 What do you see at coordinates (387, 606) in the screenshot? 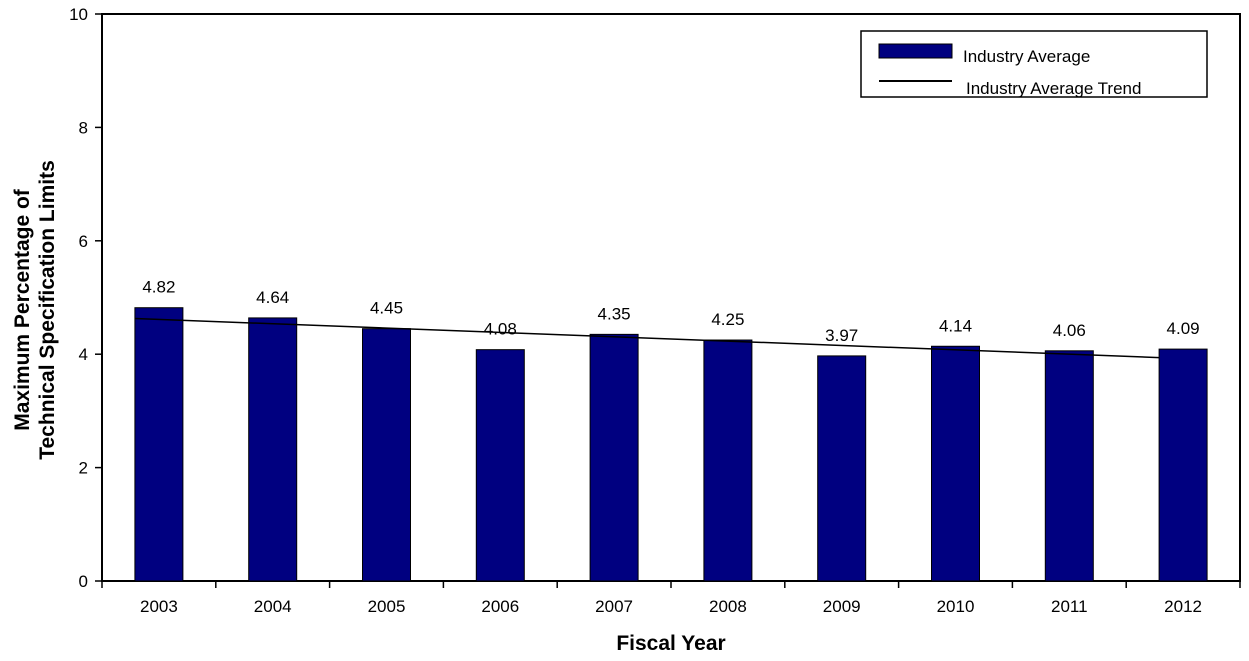
I see `x-tick-label: 2005` at bounding box center [387, 606].